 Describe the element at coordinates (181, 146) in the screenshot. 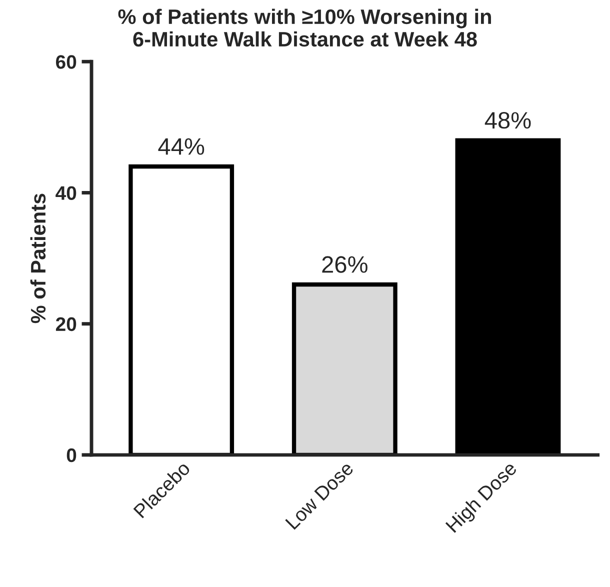

I see `data-label: 44%` at that location.